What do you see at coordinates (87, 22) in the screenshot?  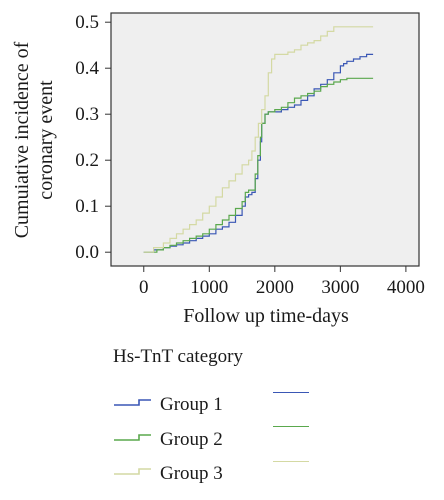 I see `y-tick-label: 0.5` at bounding box center [87, 22].